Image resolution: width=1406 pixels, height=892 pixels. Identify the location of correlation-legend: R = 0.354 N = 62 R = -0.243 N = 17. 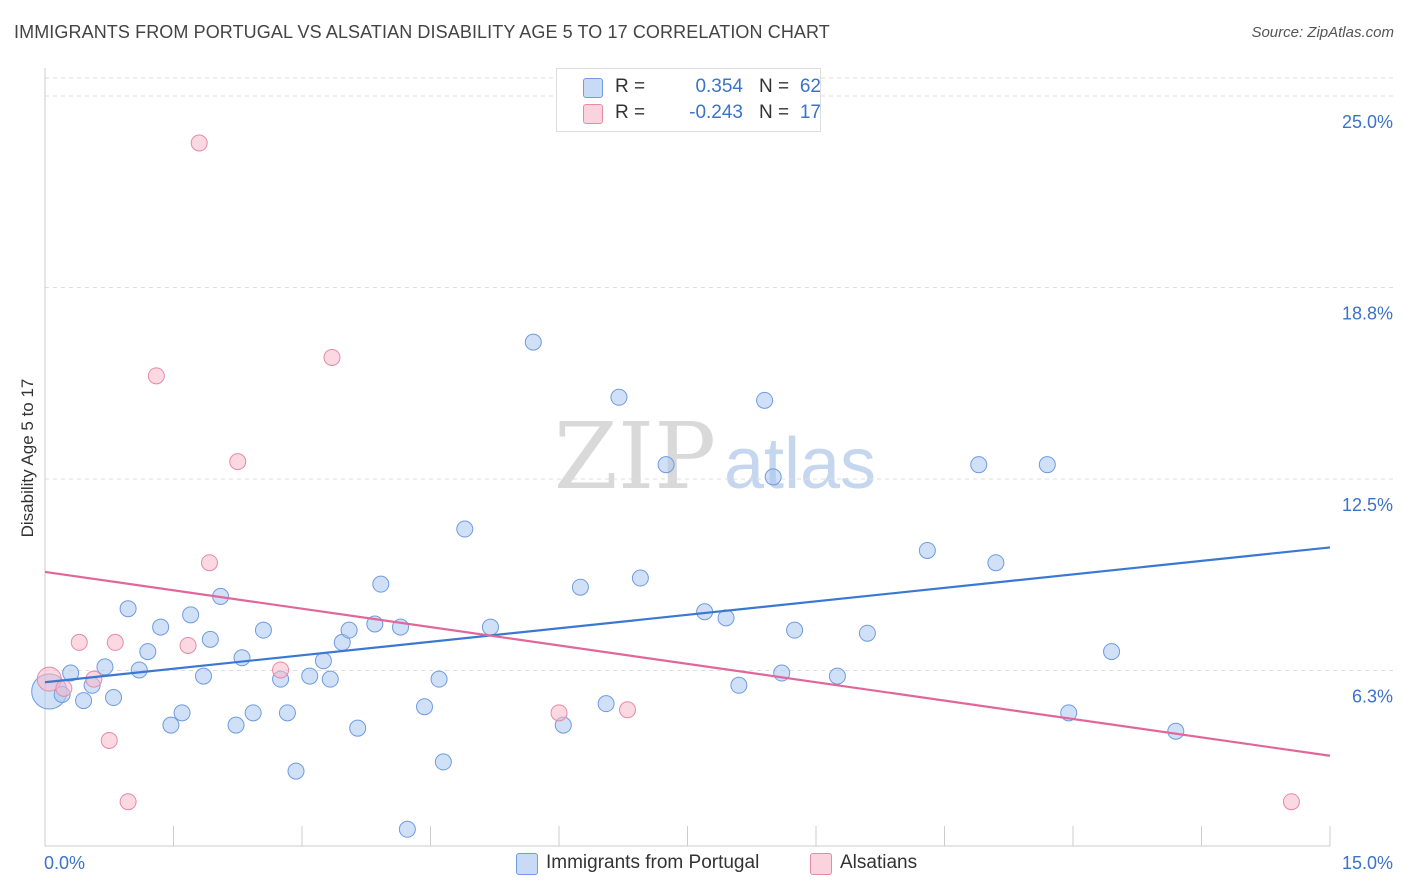
(688, 100).